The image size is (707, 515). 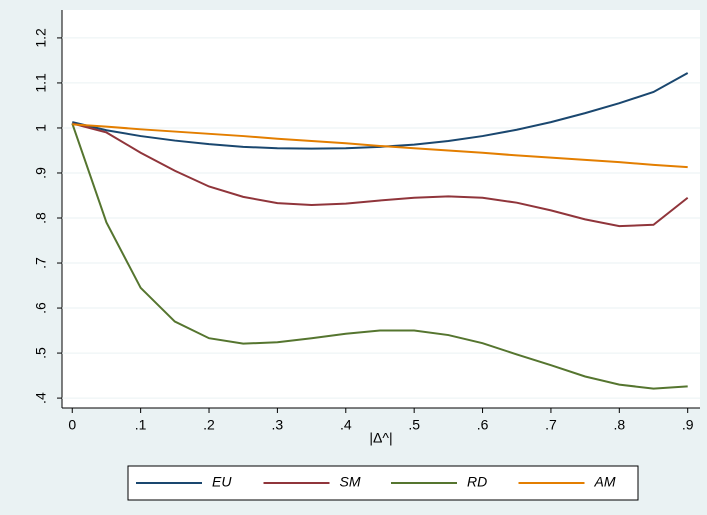 What do you see at coordinates (41, 263) in the screenshot?
I see `y-tick-label: .7` at bounding box center [41, 263].